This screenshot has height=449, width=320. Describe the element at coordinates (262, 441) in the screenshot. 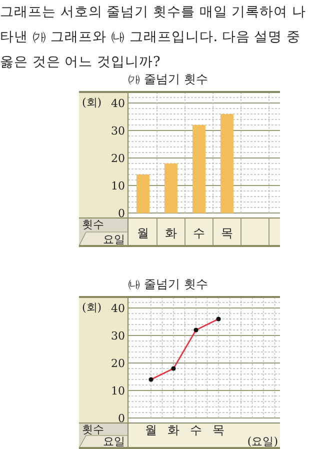

I see `text: (요일)` at that location.